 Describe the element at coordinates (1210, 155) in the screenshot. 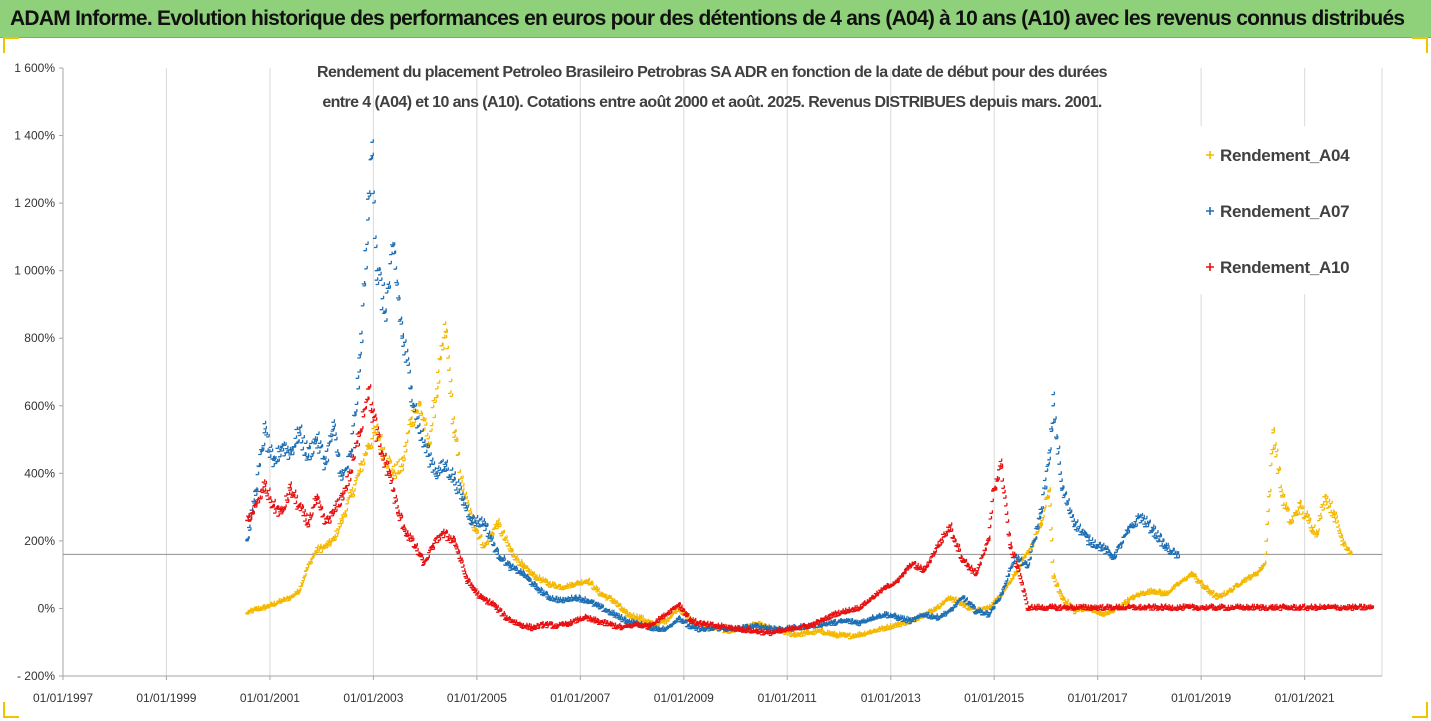

I see `legend-marker-Rendement_A04` at that location.